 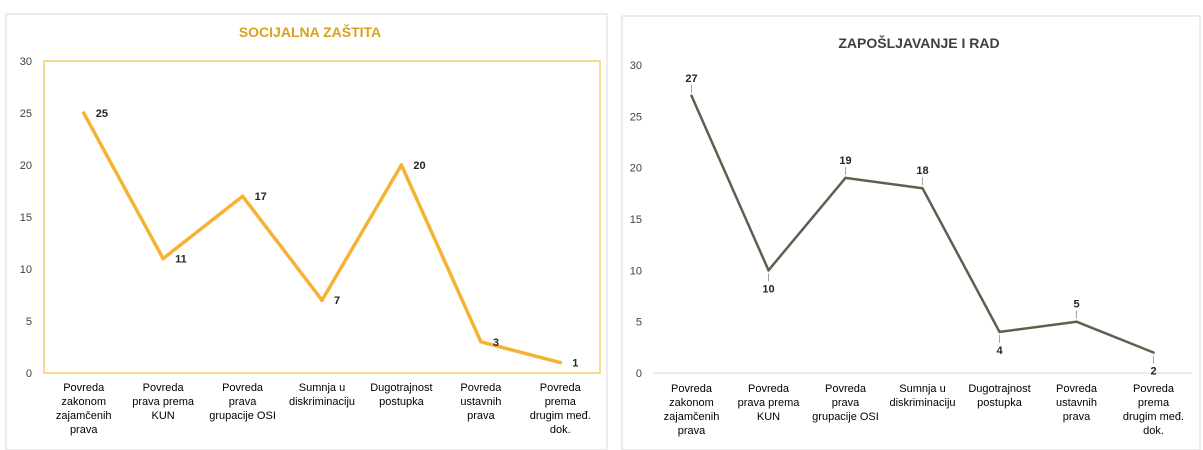 I want to click on data-label: 17, so click(x=261, y=197).